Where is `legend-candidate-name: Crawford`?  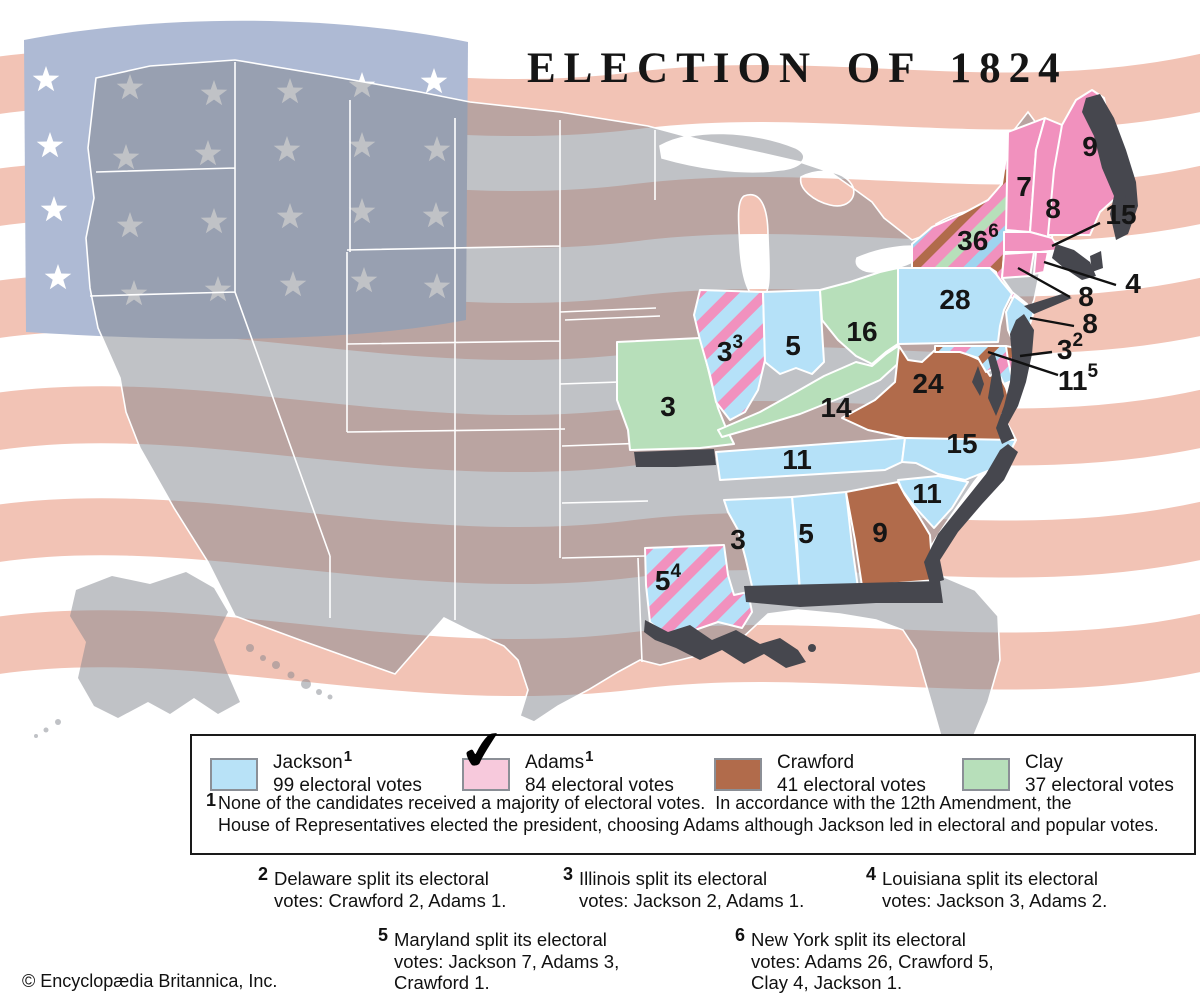 legend-candidate-name: Crawford is located at coordinates (816, 762).